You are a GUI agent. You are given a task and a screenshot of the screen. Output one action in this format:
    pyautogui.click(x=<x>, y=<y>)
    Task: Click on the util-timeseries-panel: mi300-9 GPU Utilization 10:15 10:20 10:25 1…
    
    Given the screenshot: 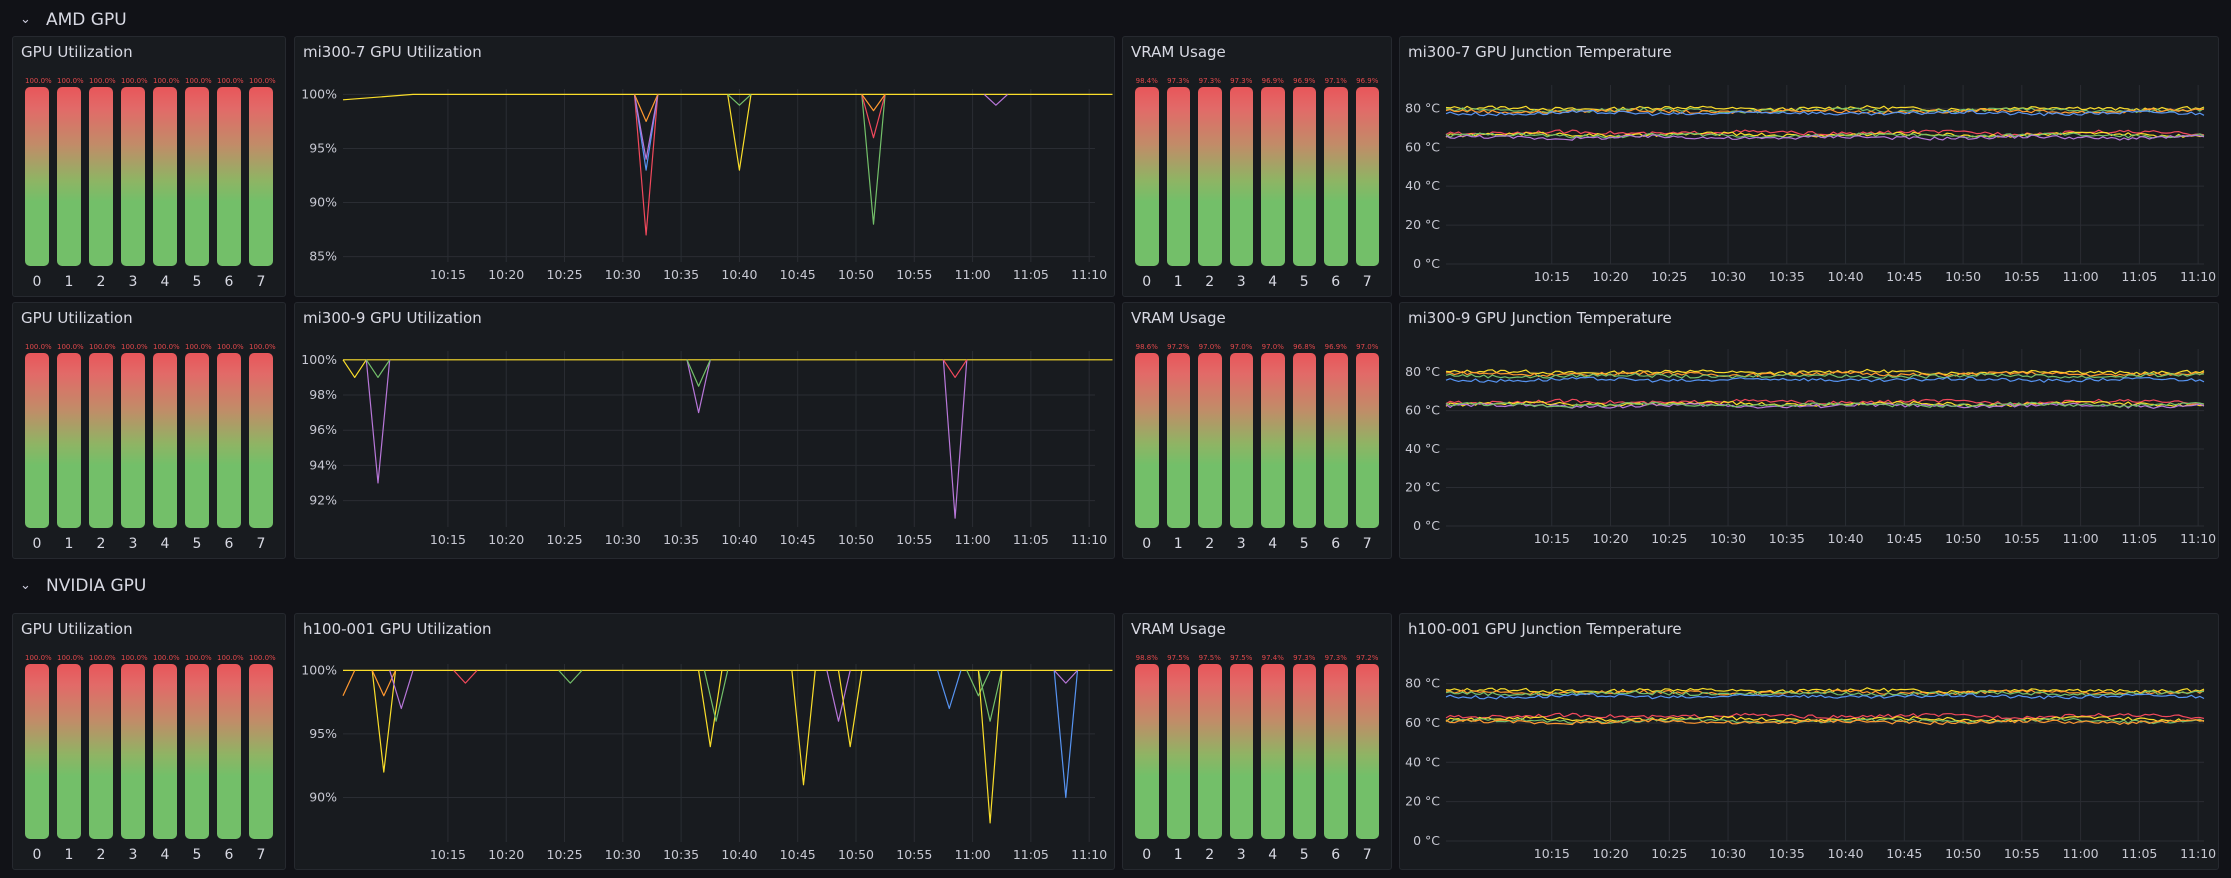 What is the action you would take?
    pyautogui.click(x=704, y=430)
    